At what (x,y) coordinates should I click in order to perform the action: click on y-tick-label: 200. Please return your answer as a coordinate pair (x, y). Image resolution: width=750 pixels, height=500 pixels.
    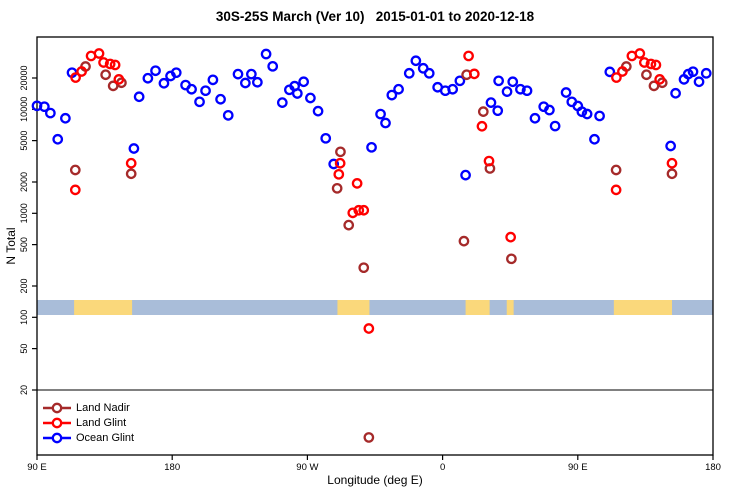
    Looking at the image, I should click on (24, 285).